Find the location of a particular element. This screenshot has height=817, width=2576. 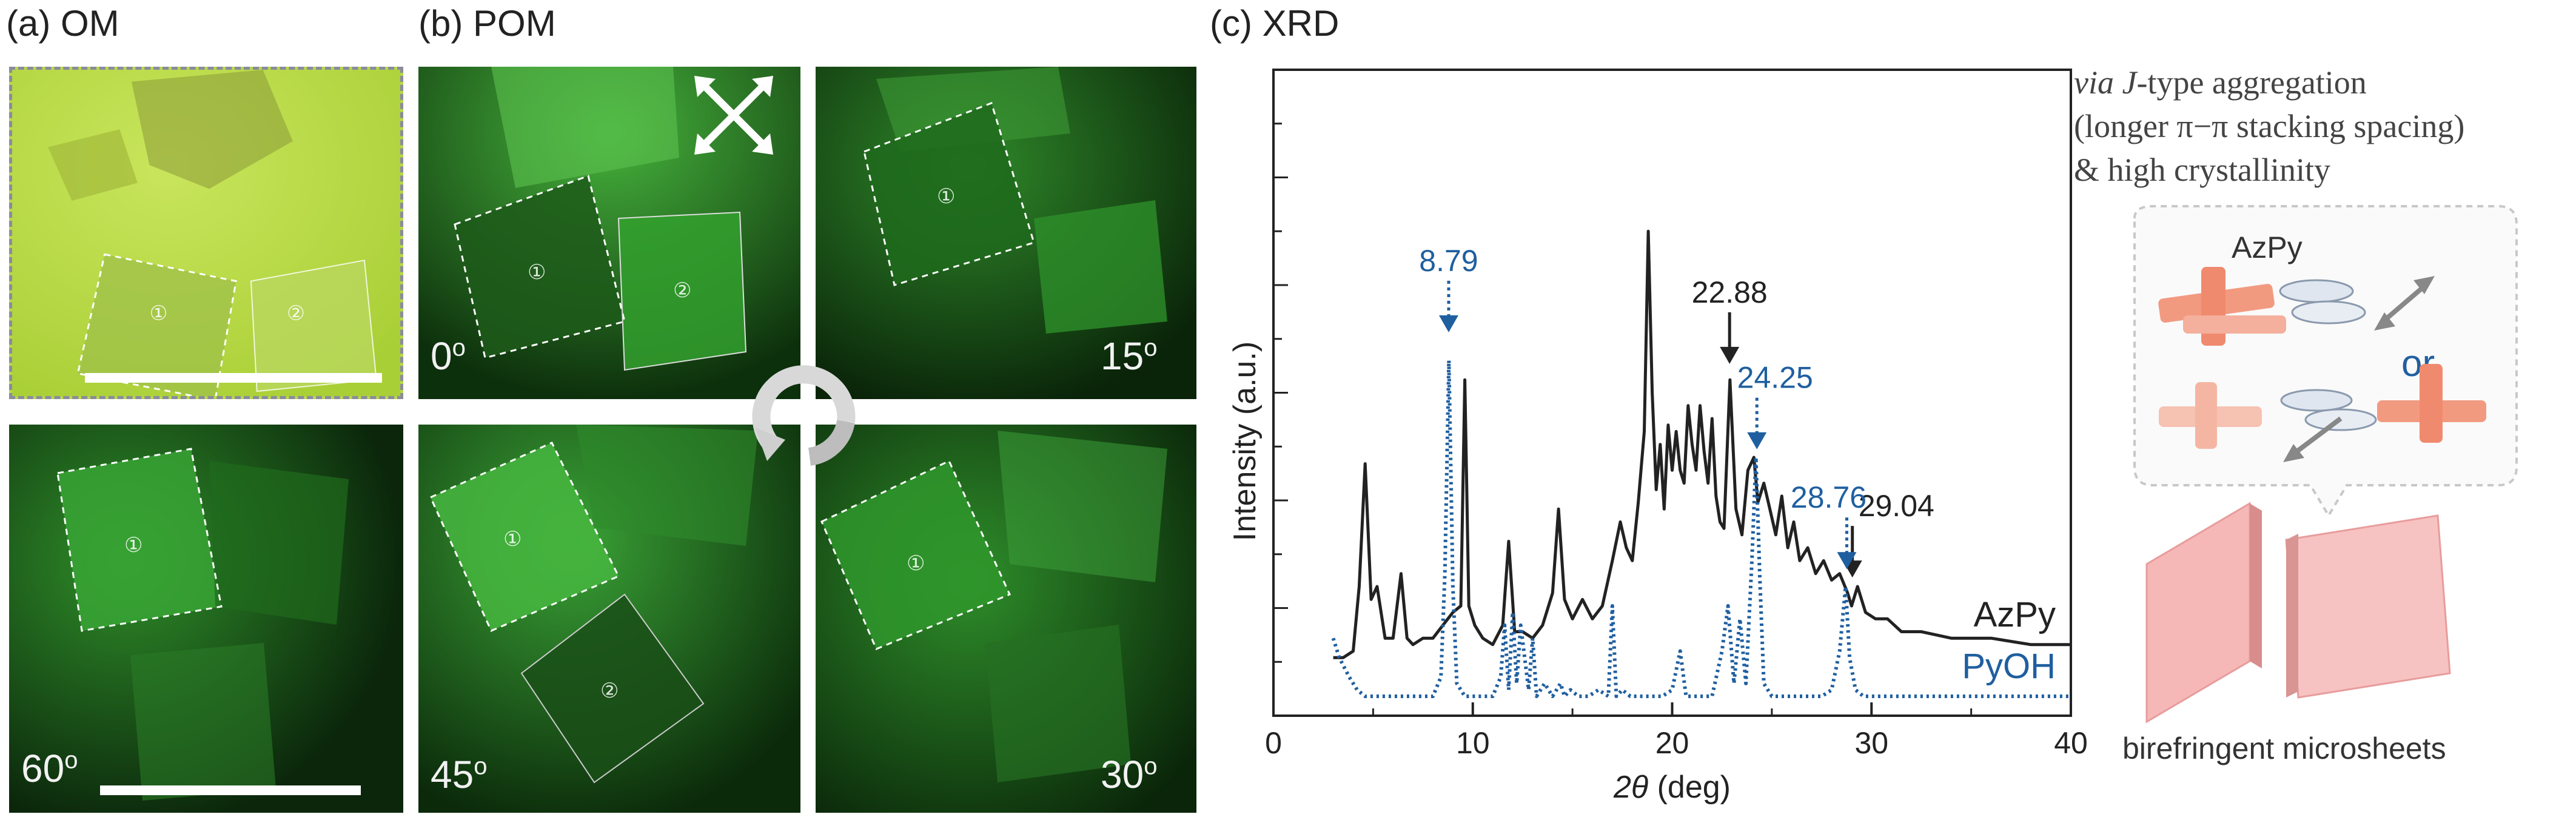

pom-45-micrograph: ① ② 45o is located at coordinates (609, 619).